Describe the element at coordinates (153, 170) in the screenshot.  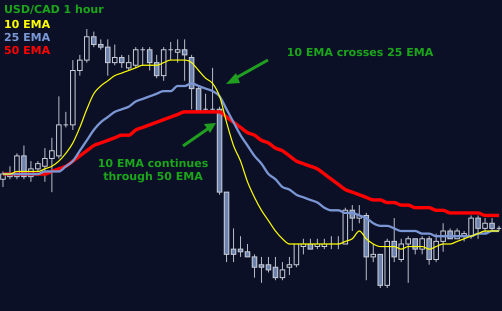
I see `annotation: 10 EMA continues through 50 EMA` at that location.